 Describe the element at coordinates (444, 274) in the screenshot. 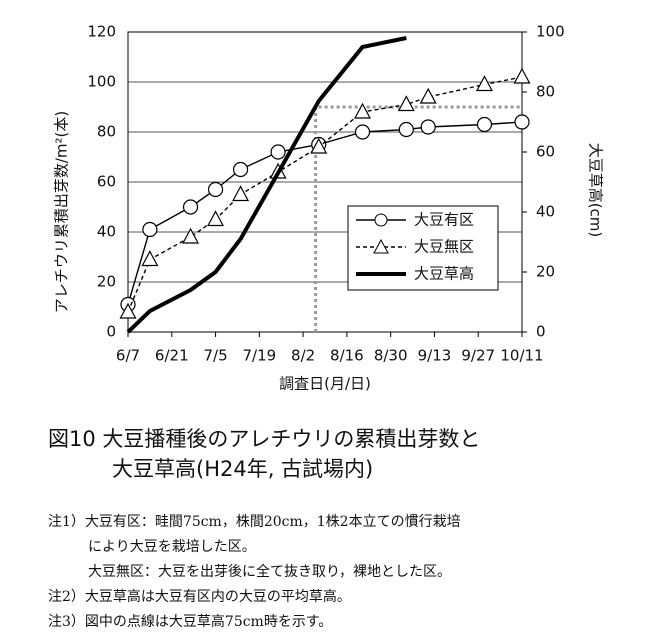

I see `legend-label: 大豆草高` at that location.